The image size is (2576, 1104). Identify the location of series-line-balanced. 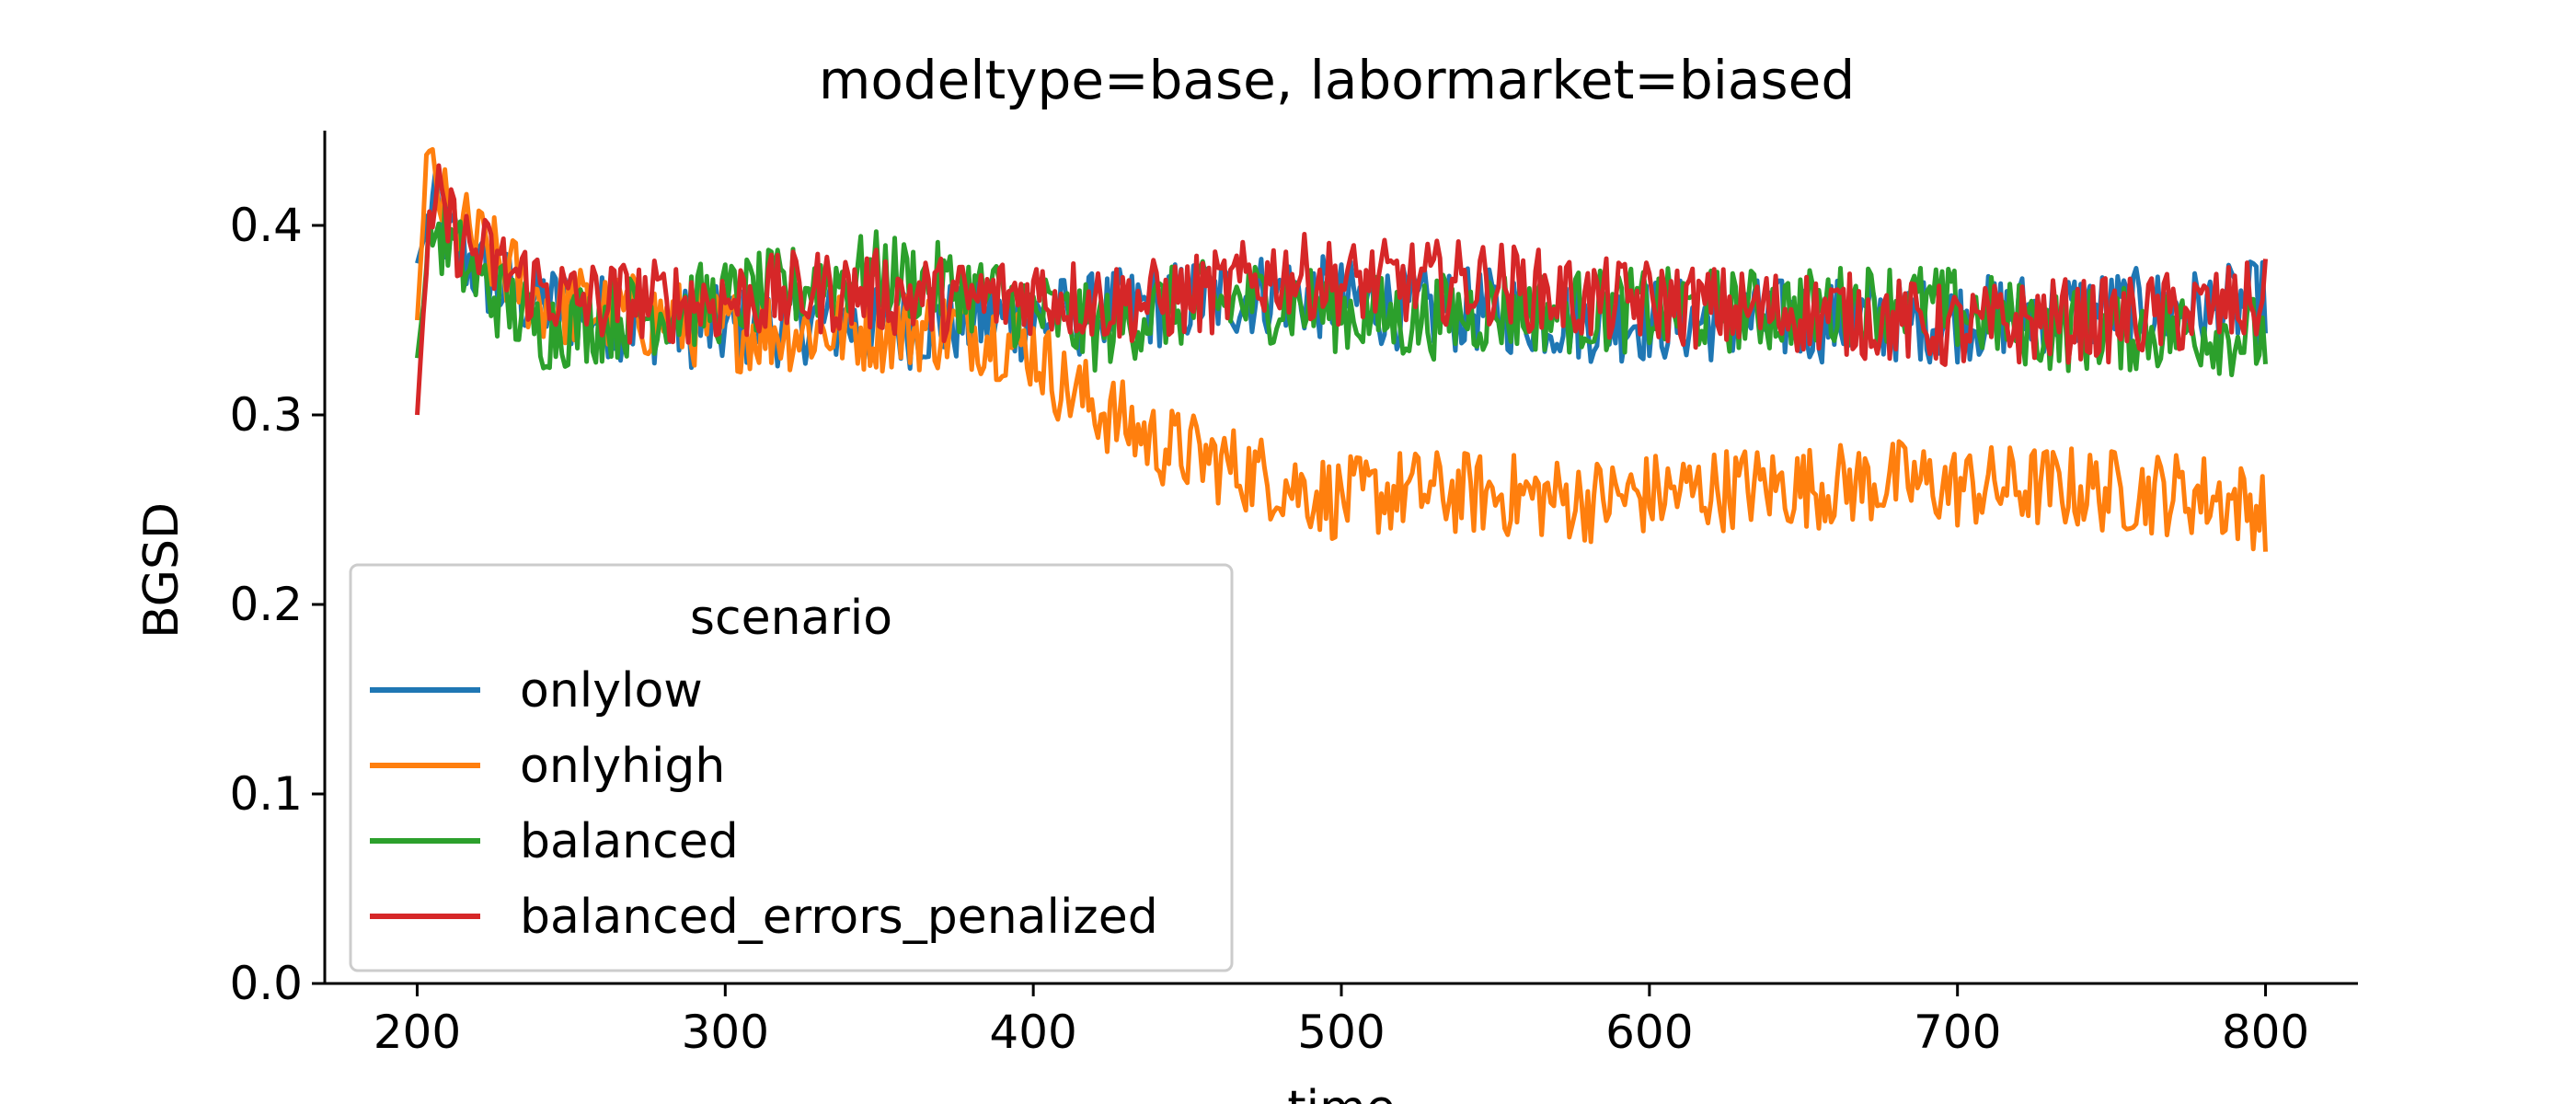
(1341, 289).